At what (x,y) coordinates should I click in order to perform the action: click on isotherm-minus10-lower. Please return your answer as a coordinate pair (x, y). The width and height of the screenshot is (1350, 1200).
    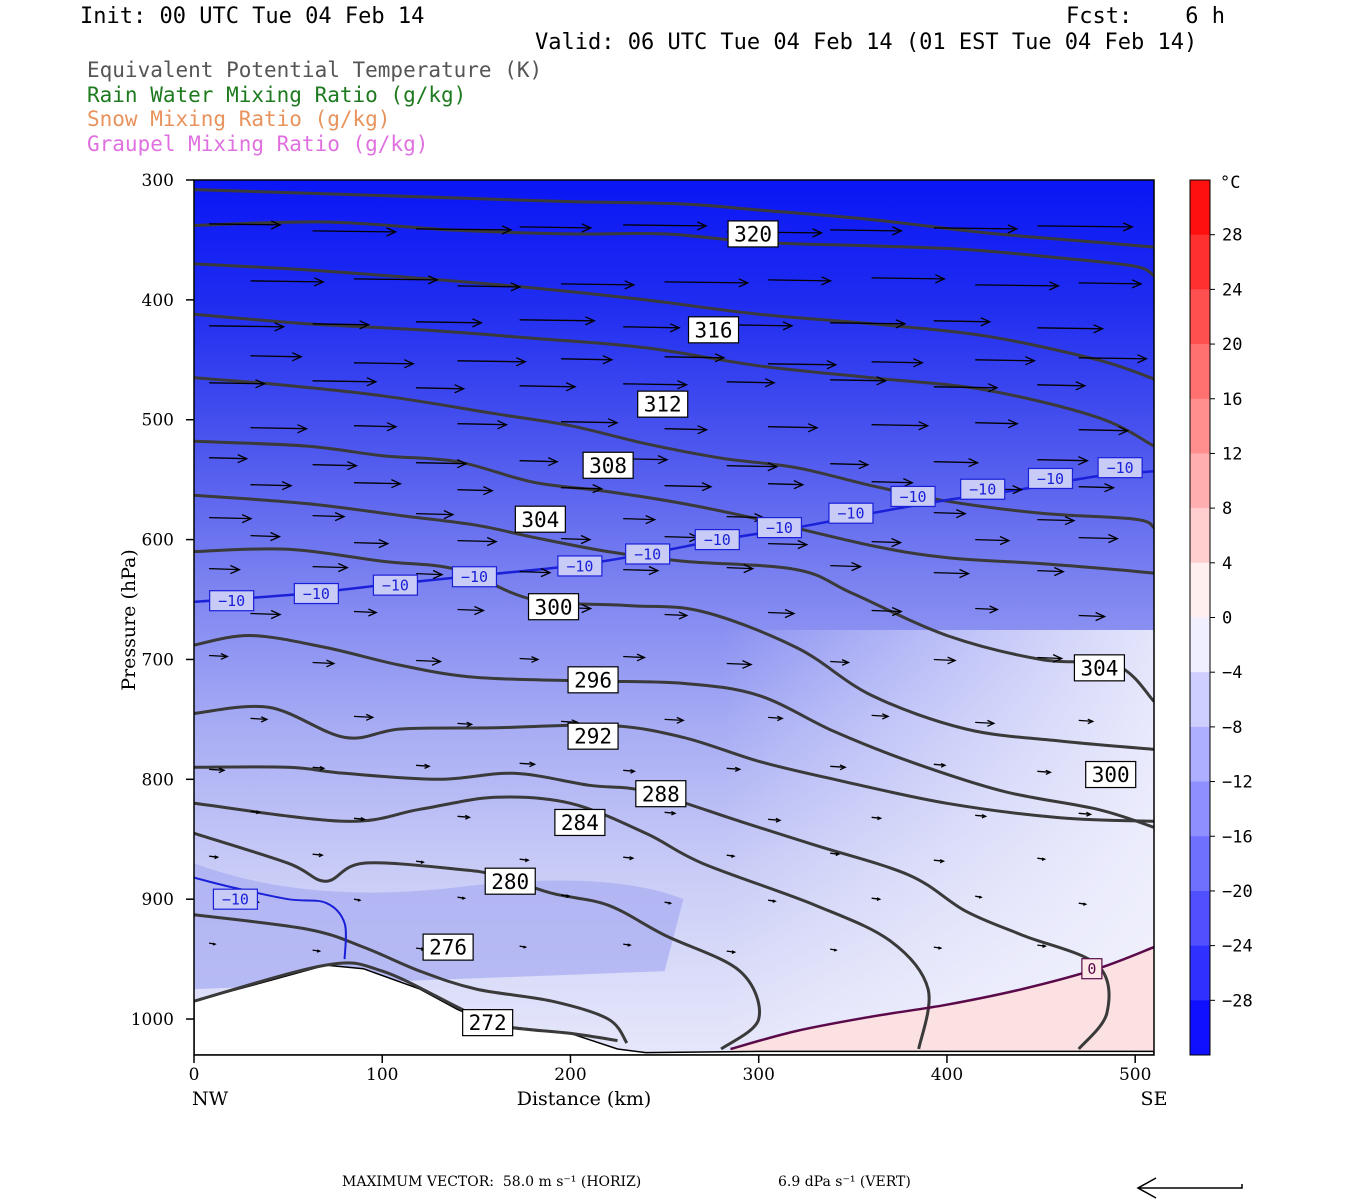
    Looking at the image, I should click on (270, 918).